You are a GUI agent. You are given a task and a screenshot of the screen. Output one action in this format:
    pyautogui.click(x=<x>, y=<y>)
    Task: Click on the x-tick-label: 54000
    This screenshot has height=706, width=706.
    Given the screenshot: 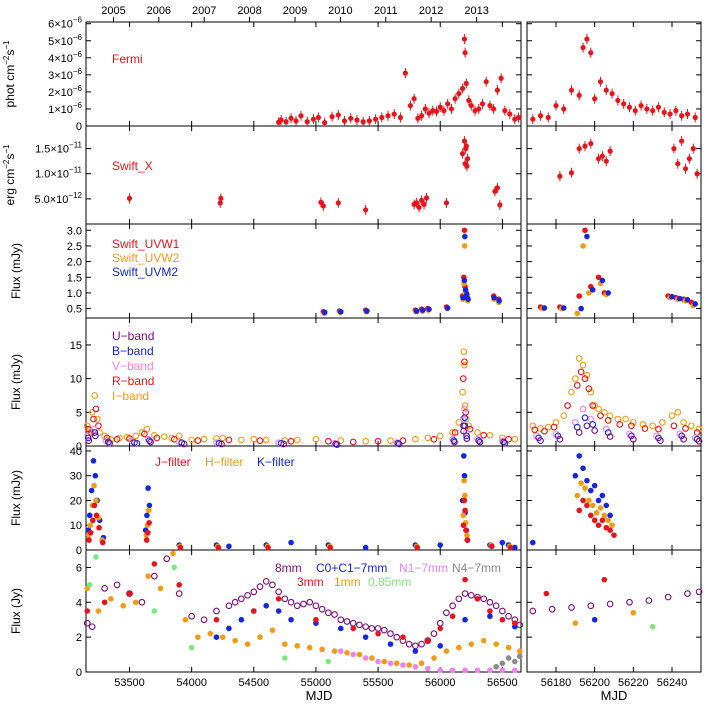 What is the action you would take?
    pyautogui.click(x=191, y=683)
    